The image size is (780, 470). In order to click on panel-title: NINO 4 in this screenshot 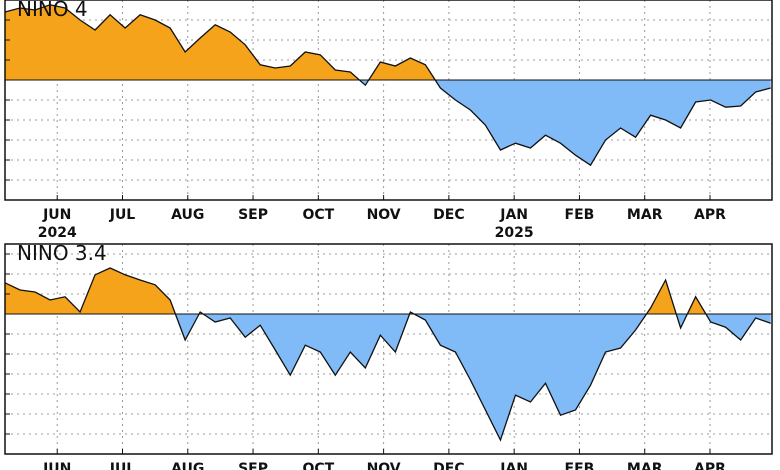, I will do `click(52, 10)`.